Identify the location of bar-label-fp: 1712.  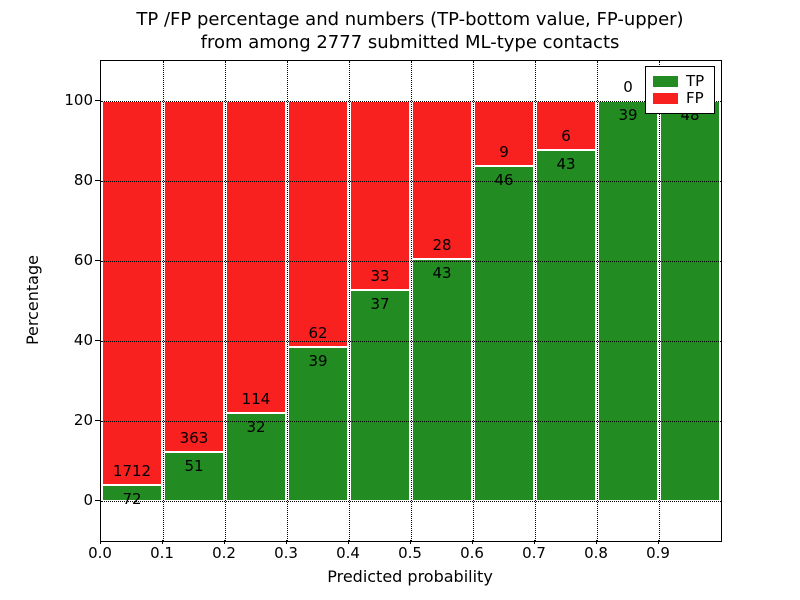
(132, 470).